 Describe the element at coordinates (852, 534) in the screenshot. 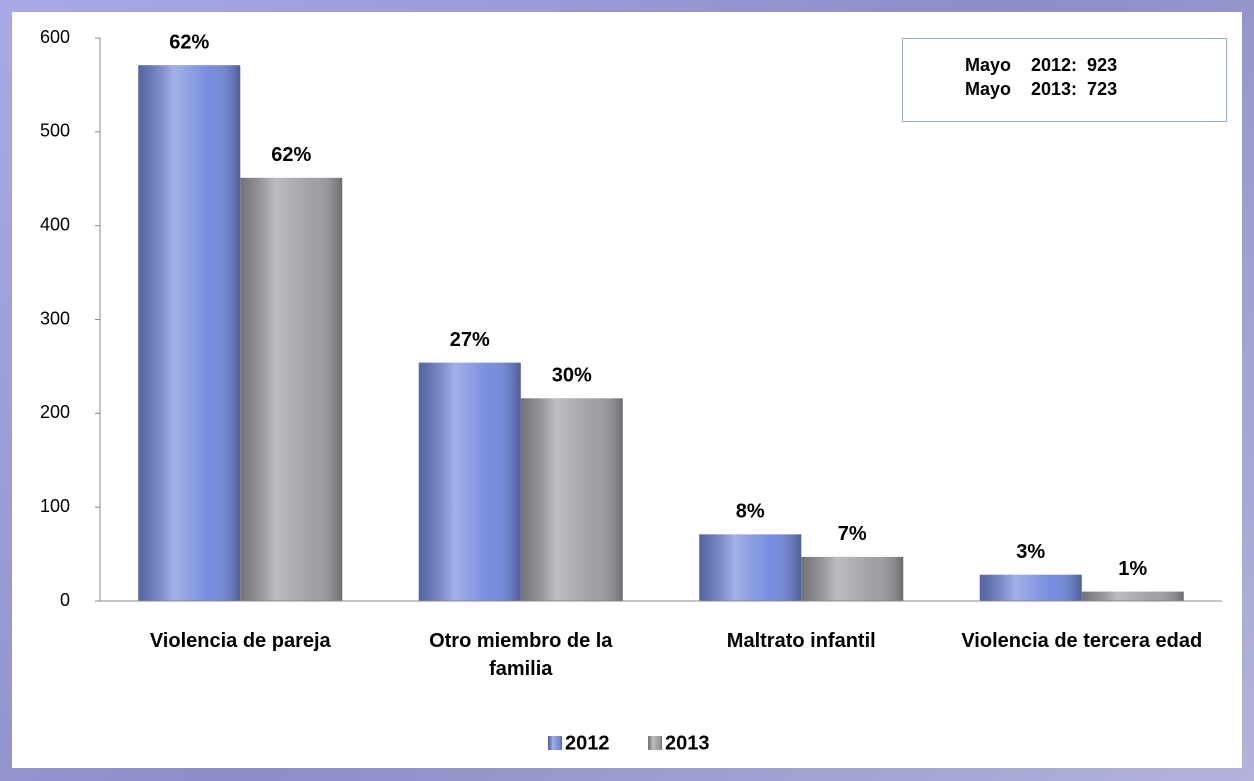

I see `data-label: 7%` at that location.